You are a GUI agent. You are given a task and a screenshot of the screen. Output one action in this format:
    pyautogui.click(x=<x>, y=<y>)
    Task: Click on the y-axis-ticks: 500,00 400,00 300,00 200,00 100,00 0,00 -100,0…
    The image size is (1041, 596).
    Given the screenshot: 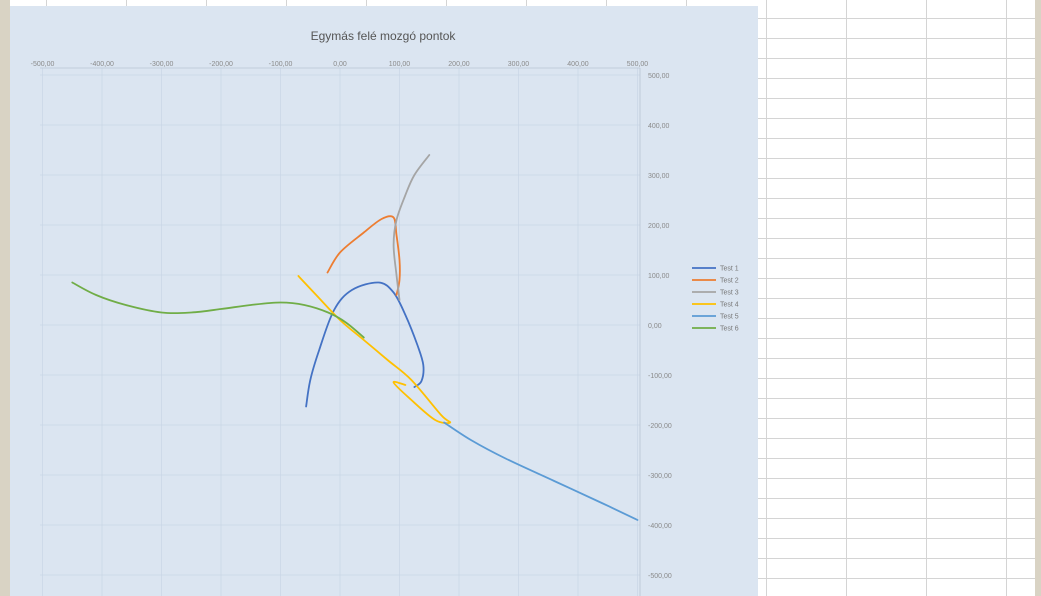 What is the action you would take?
    pyautogui.click(x=660, y=326)
    